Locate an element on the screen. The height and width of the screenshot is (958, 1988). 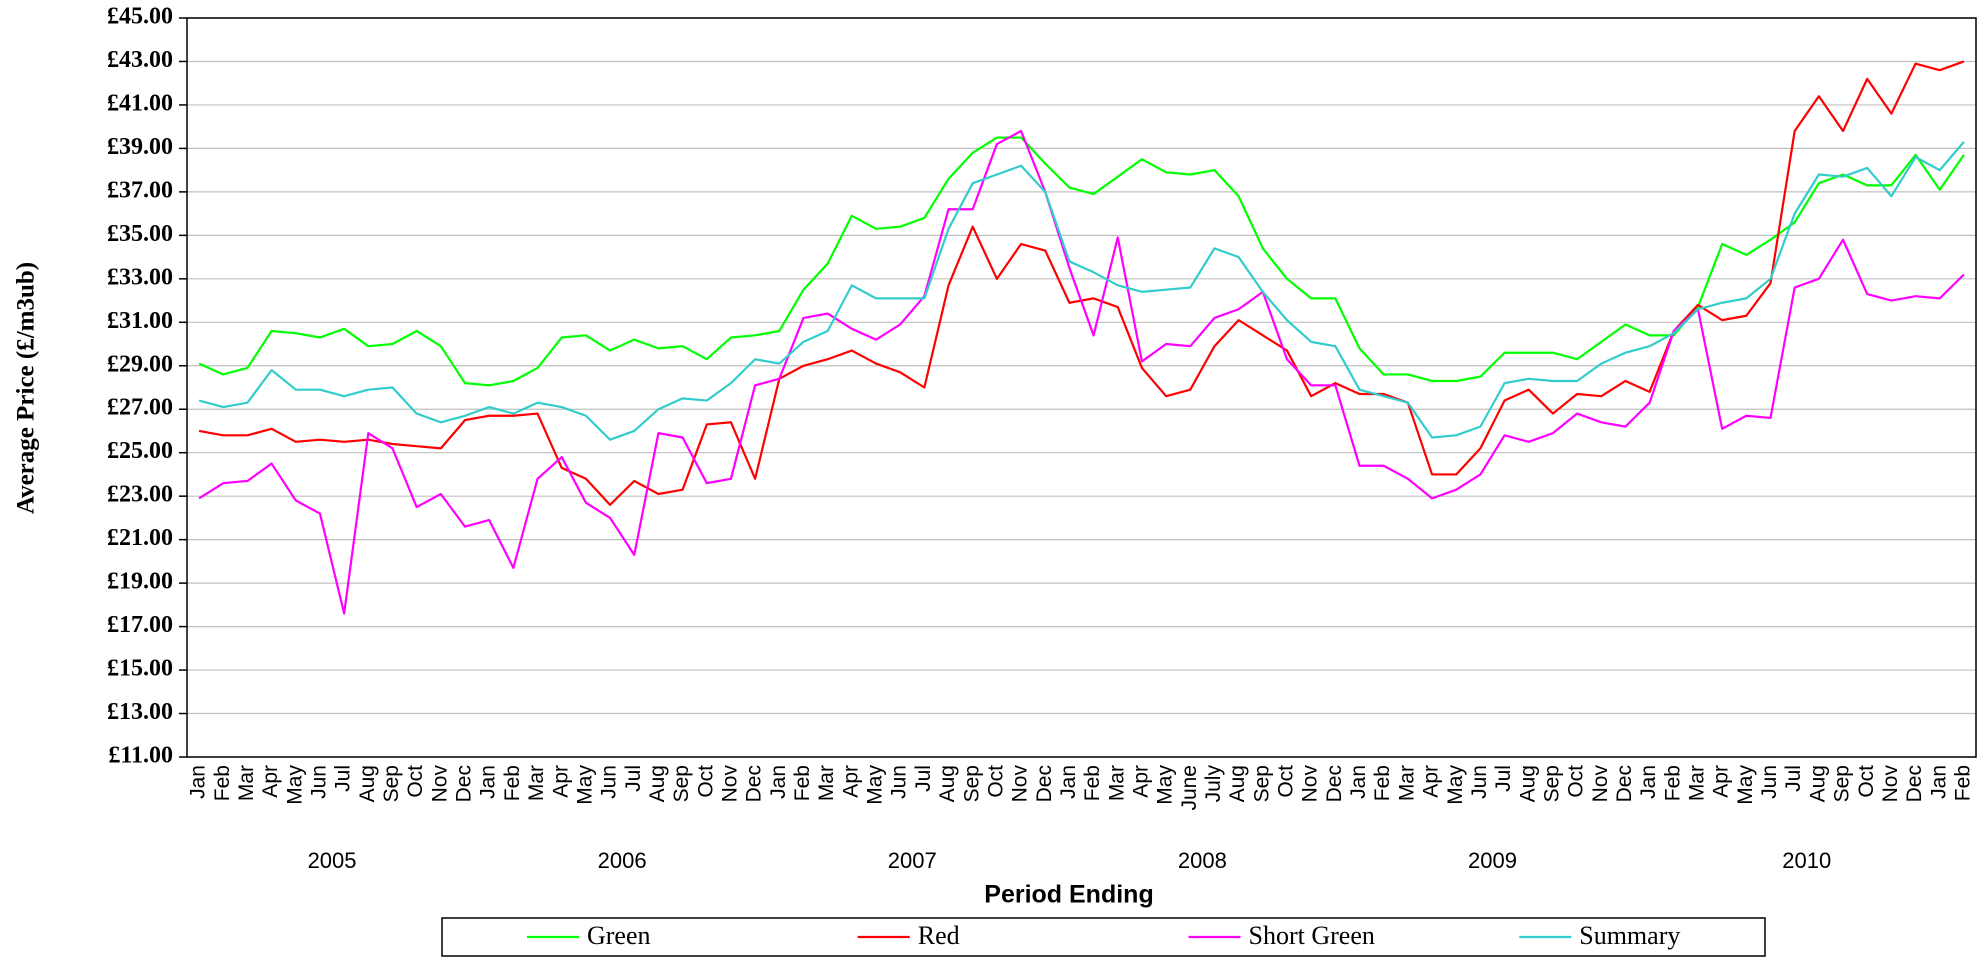
y-tick-label: £25.00 is located at coordinates (140, 451).